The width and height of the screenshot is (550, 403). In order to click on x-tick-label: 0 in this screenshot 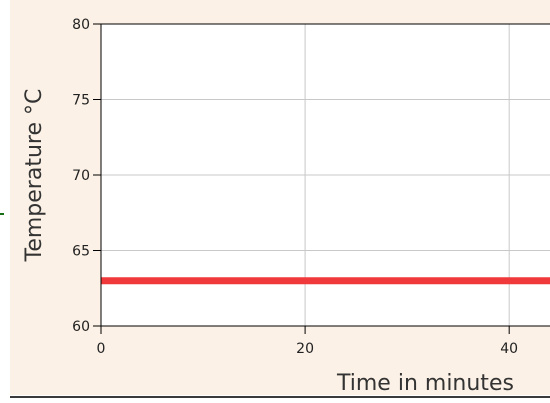, I will do `click(101, 349)`.